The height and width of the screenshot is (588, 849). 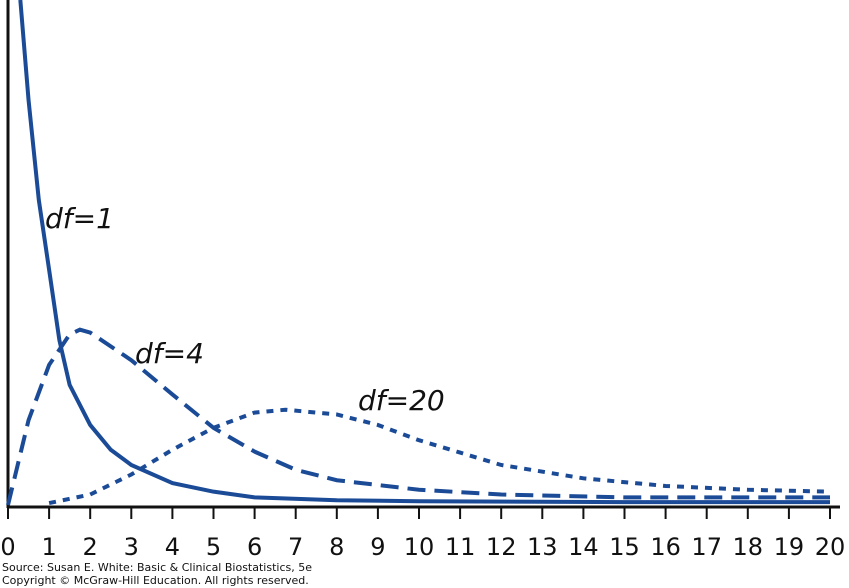 I want to click on x-tick-label: 8, so click(x=336, y=547).